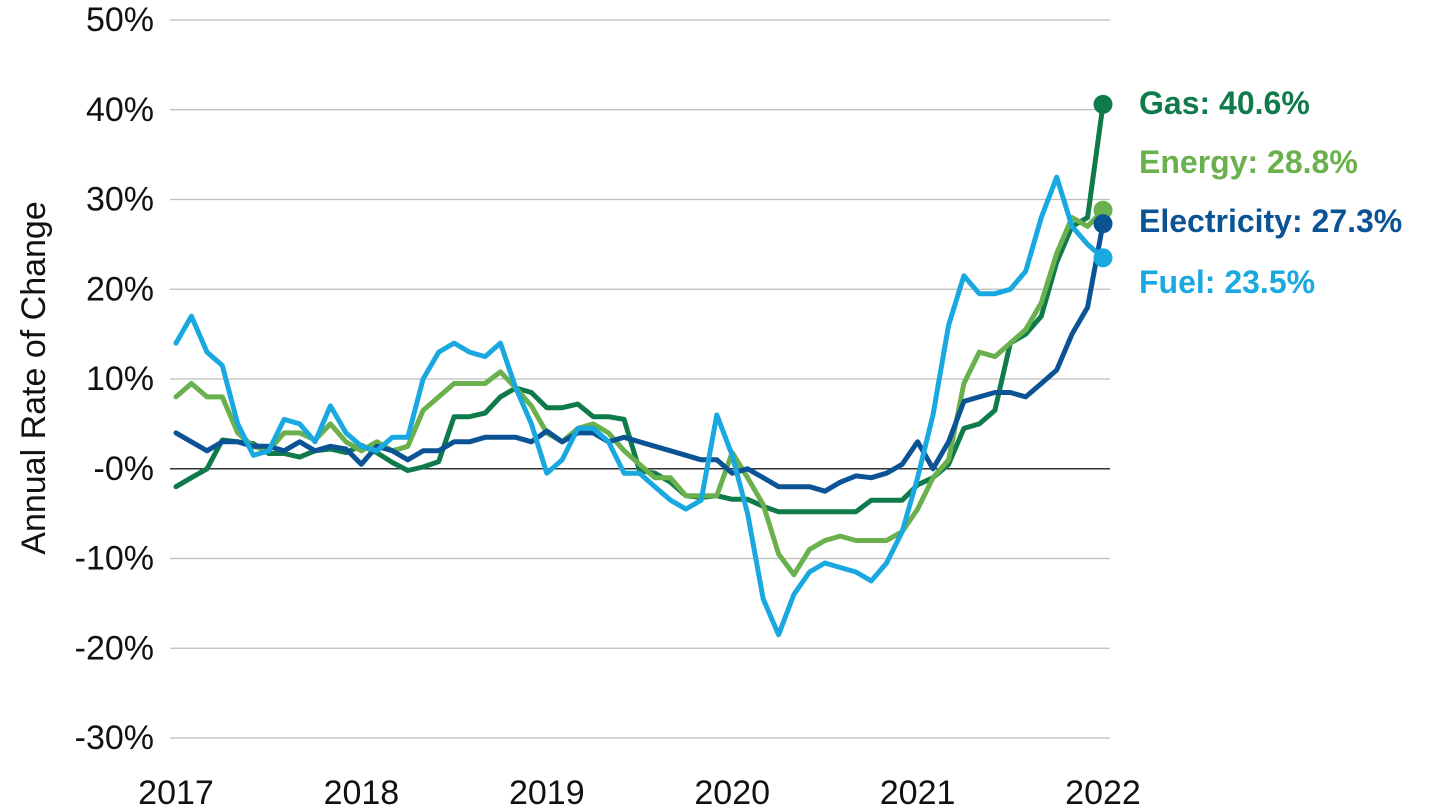 Image resolution: width=1440 pixels, height=810 pixels. What do you see at coordinates (1103, 104) in the screenshot?
I see `end-marker-gas` at bounding box center [1103, 104].